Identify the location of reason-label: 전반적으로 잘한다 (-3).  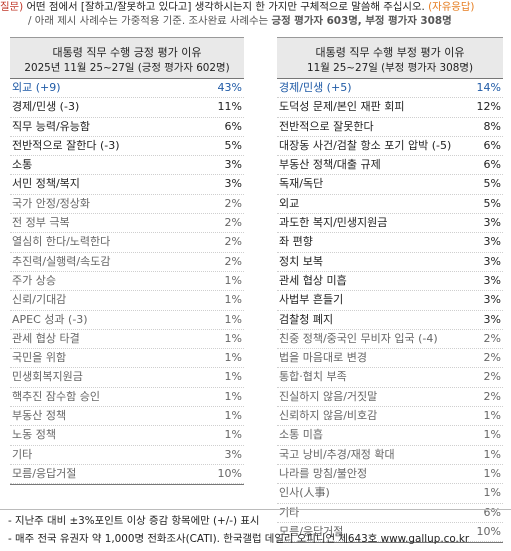
(66, 145).